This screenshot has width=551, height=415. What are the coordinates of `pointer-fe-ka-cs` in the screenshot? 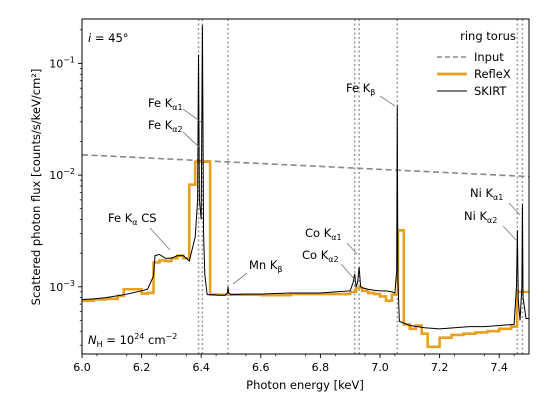 It's located at (160, 239).